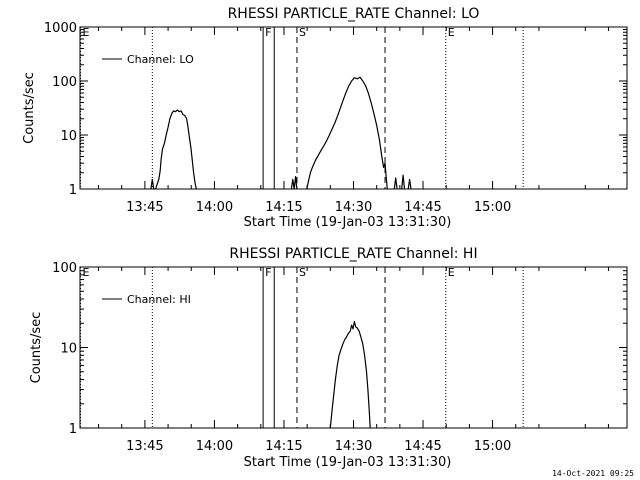 The image size is (640, 480). I want to click on timestamp-label: 14-Oct-2021 09:25, so click(593, 473).